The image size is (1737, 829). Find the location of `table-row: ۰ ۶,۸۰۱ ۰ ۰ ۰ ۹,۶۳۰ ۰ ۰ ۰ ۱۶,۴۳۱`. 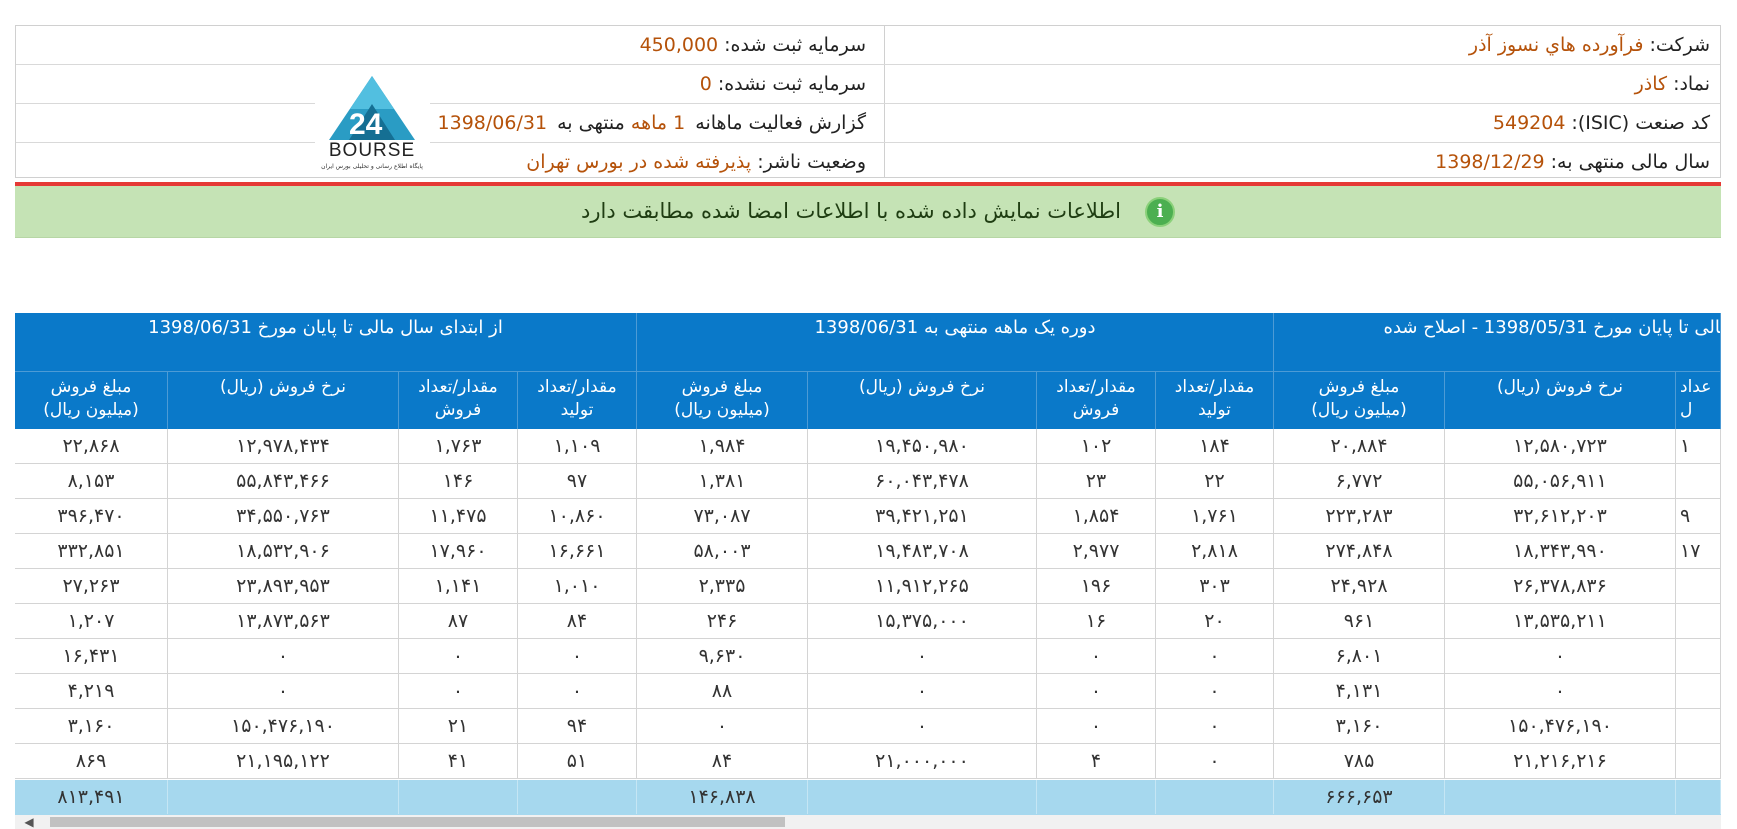

table-row: ۰ ۶,۸۰۱ ۰ ۰ ۰ ۹,۶۳۰ ۰ ۰ ۰ ۱۶,۴۳۱ is located at coordinates (868, 656).